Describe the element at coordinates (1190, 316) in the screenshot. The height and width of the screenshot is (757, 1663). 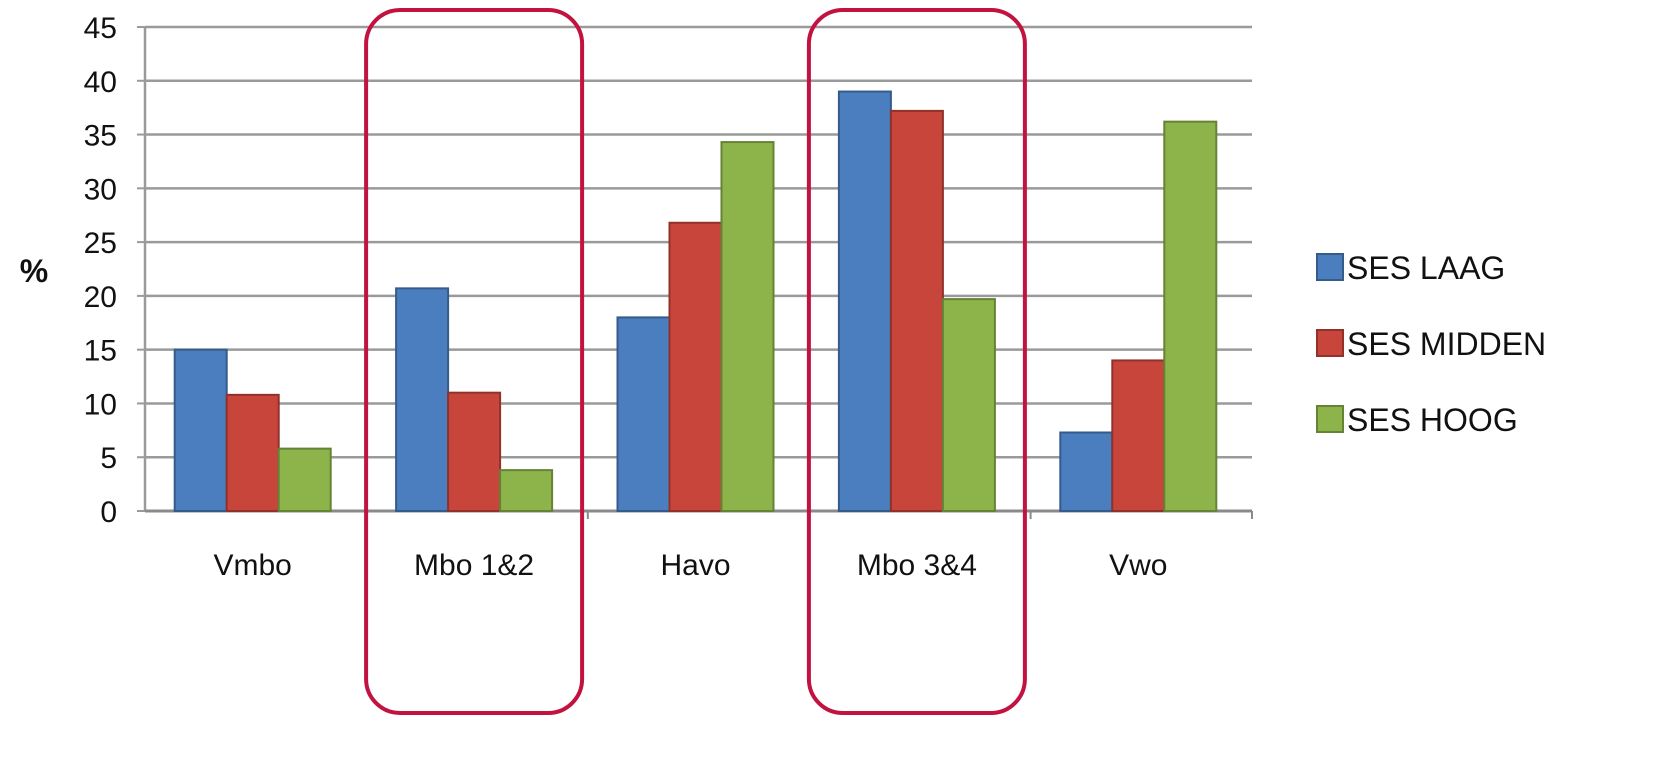
I see `bar-ses-hoog-vwo` at that location.